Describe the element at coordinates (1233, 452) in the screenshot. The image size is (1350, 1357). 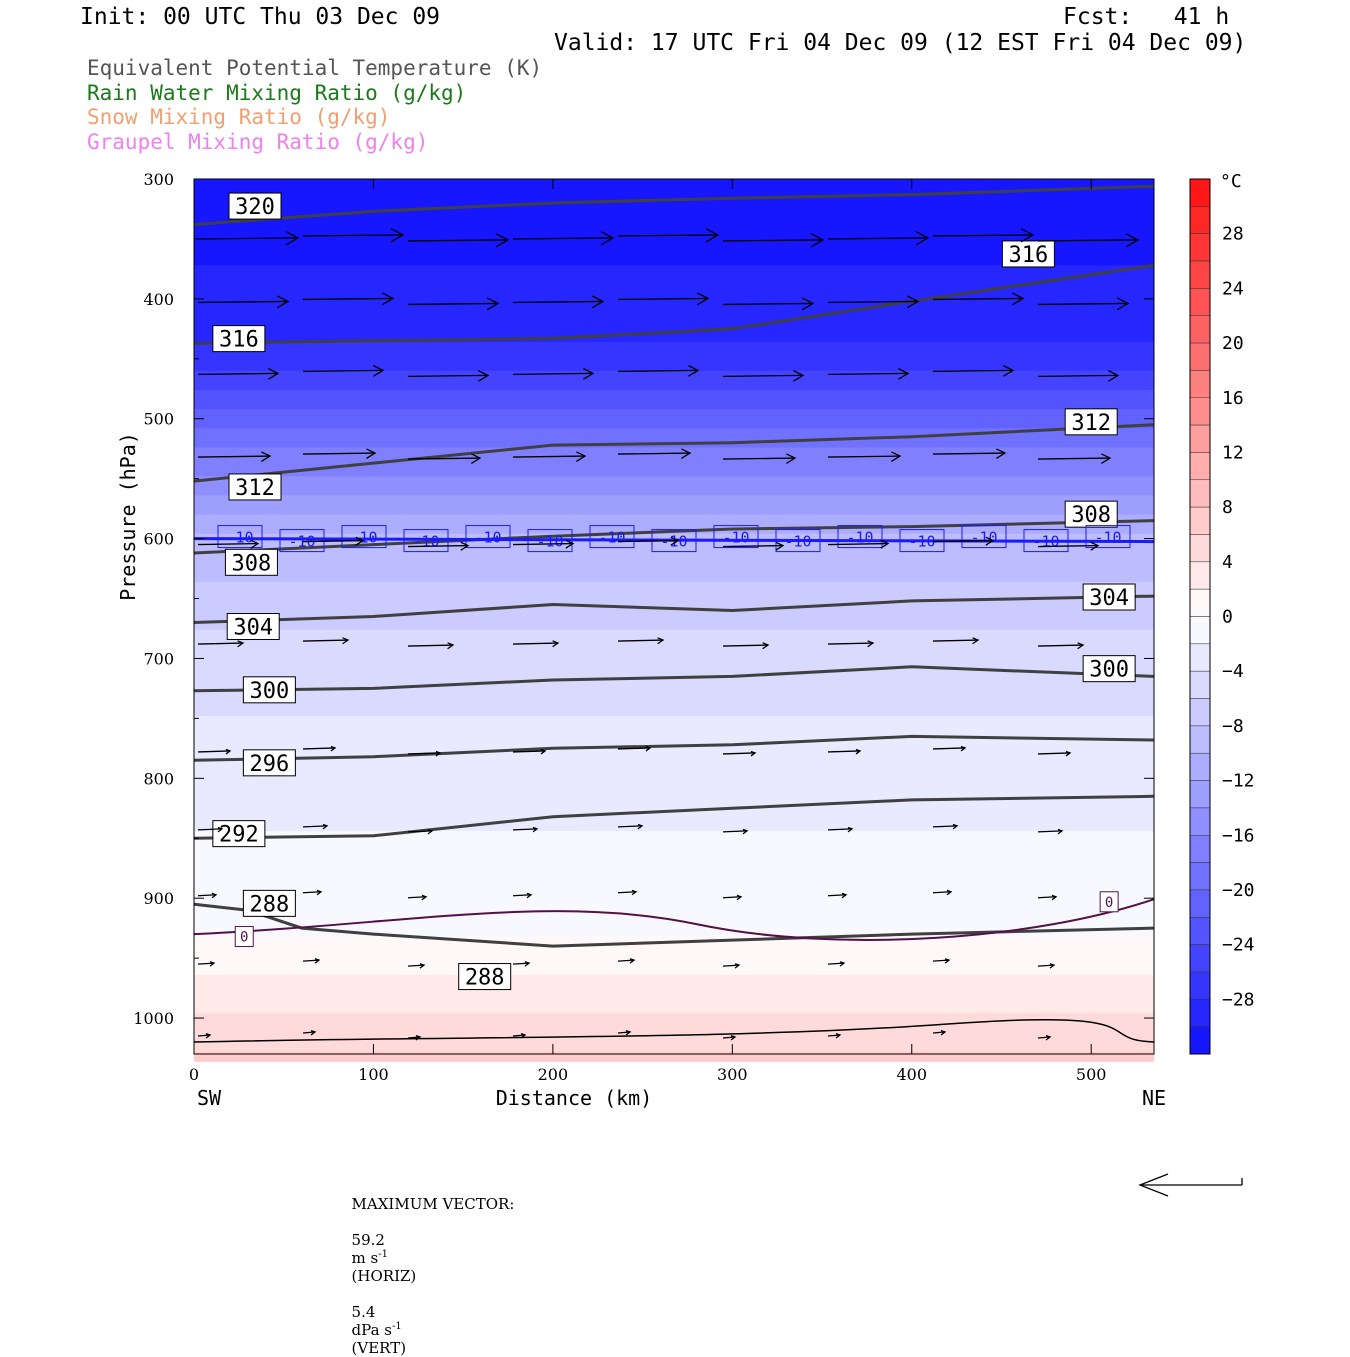
I see `colorbar-label: 12` at that location.